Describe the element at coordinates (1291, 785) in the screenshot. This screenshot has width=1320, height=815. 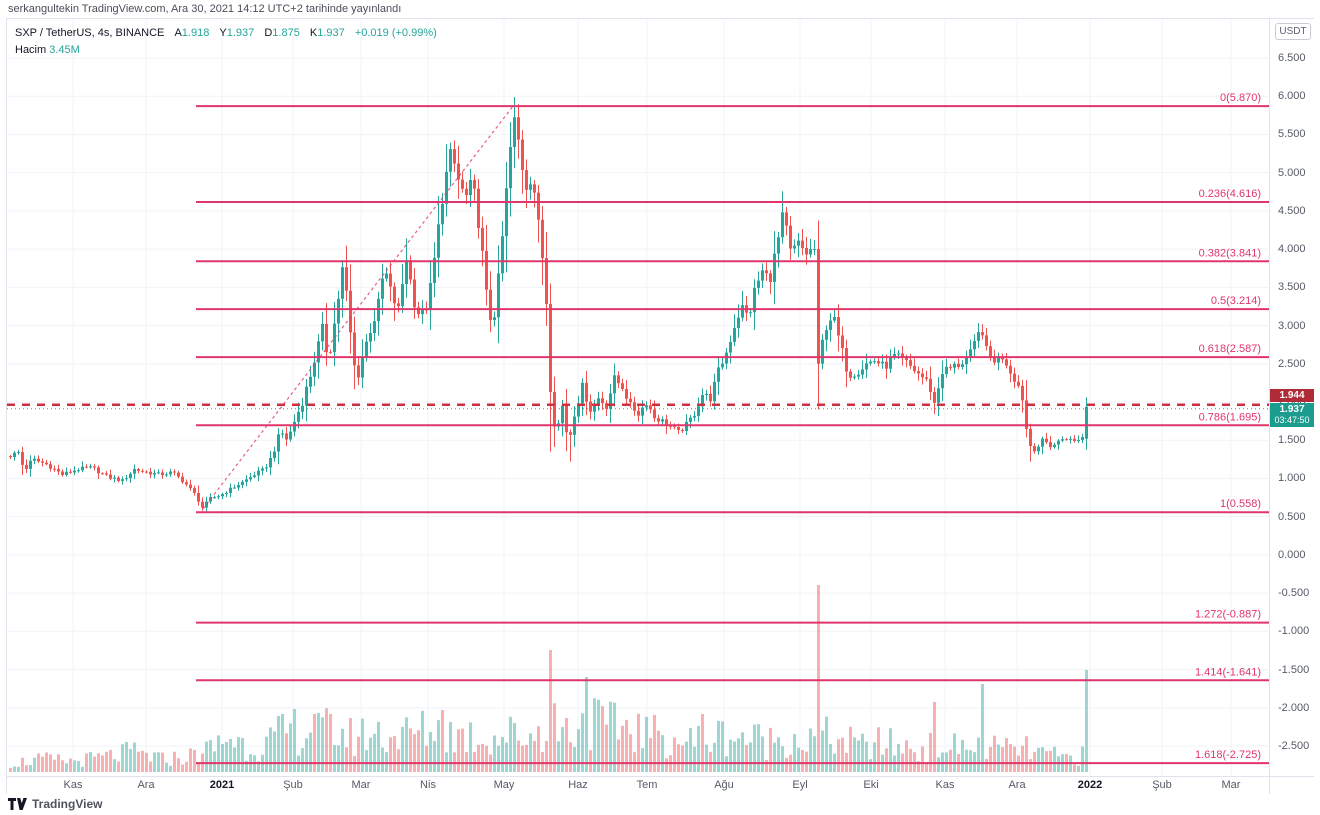
I see `axis-corner` at that location.